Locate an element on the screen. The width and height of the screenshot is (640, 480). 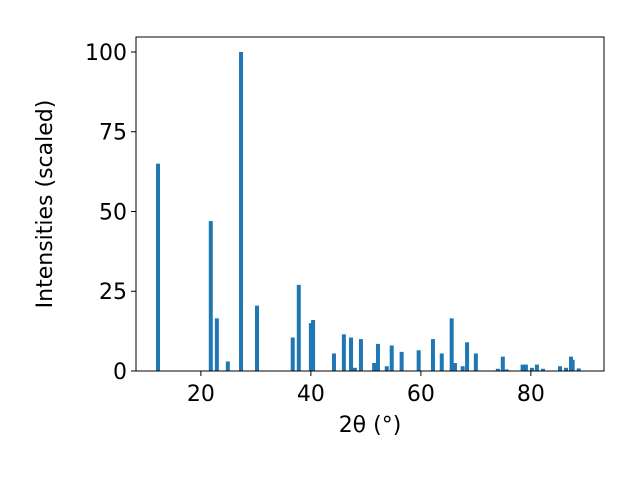
y-tick-label: 0 is located at coordinates (120, 372).